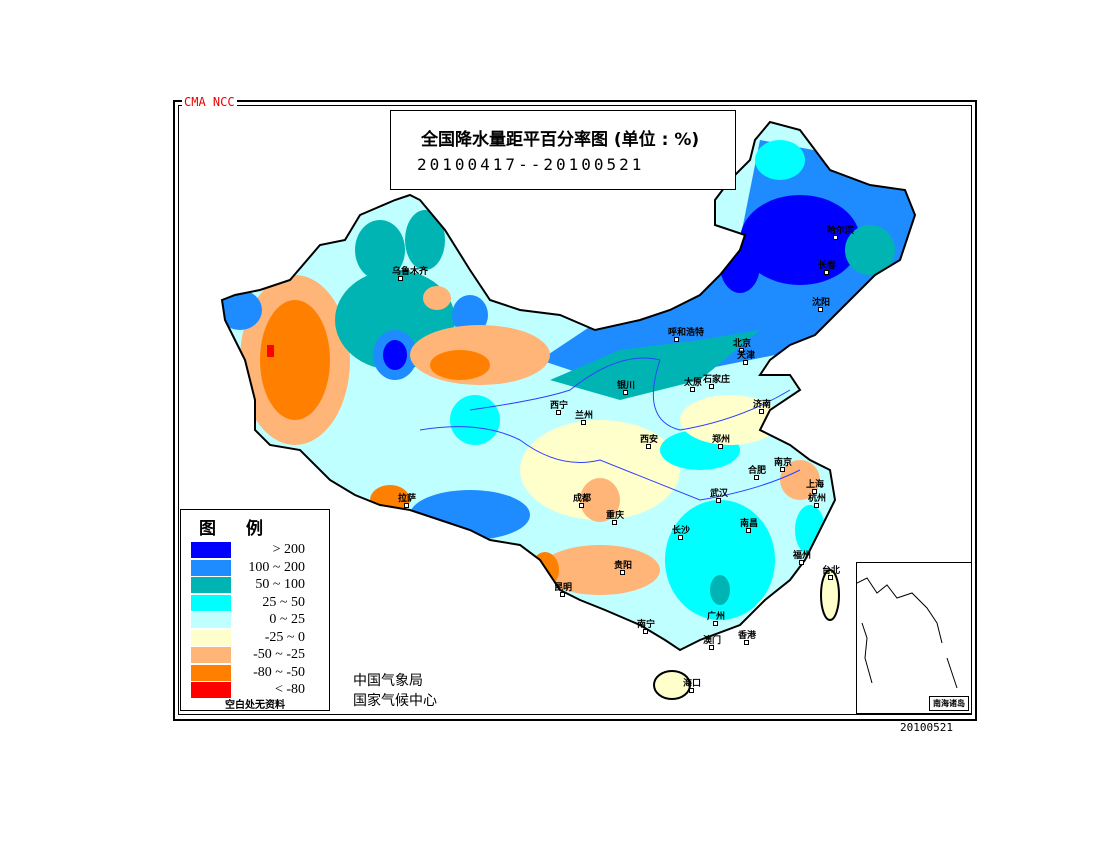 This screenshot has width=1100, height=850. I want to click on legend-item: 50 ~ 100, so click(258, 585).